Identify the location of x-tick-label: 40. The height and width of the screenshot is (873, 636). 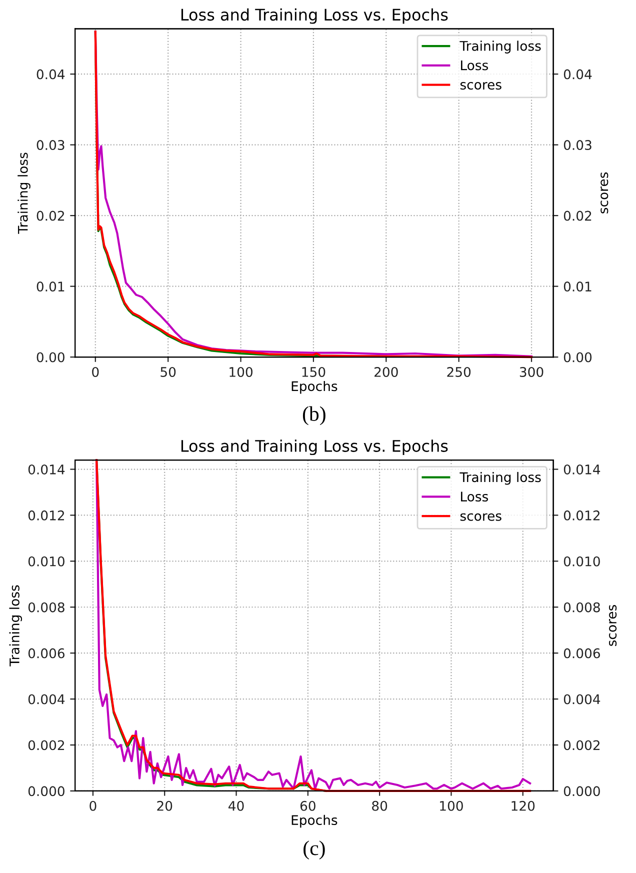
(236, 805).